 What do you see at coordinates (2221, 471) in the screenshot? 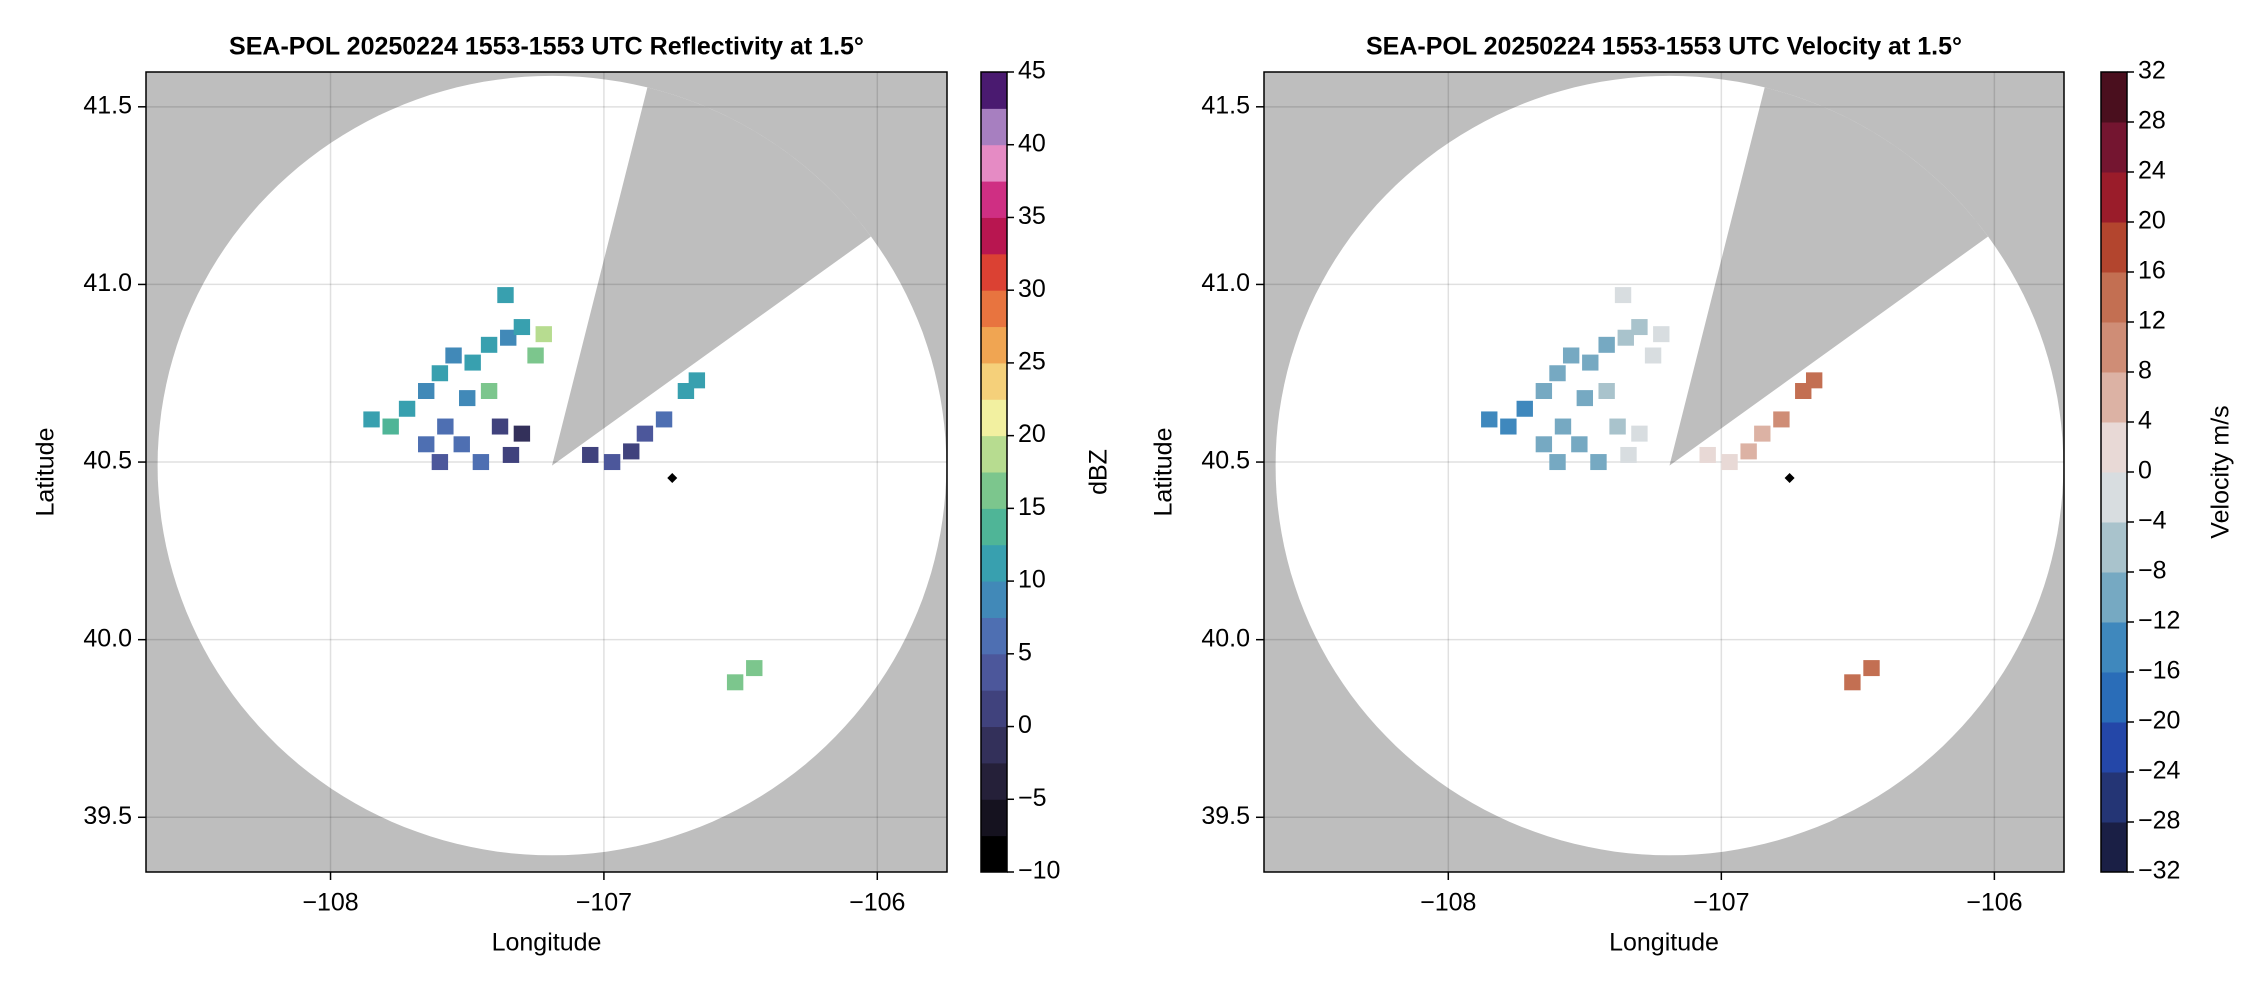
I see `colorbar-label: Velocity m/s` at bounding box center [2221, 471].